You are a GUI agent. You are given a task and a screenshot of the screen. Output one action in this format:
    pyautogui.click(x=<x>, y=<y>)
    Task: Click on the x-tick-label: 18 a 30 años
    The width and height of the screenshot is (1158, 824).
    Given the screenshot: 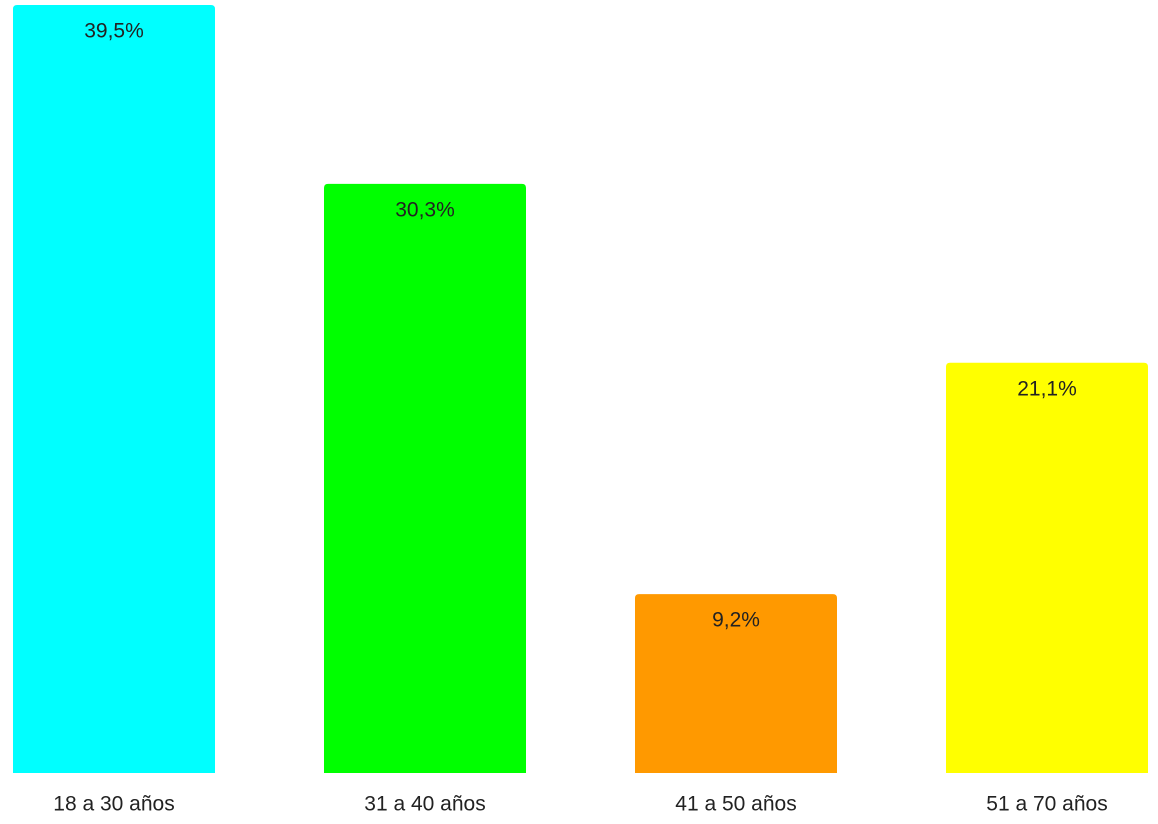 What is the action you would take?
    pyautogui.click(x=113, y=804)
    